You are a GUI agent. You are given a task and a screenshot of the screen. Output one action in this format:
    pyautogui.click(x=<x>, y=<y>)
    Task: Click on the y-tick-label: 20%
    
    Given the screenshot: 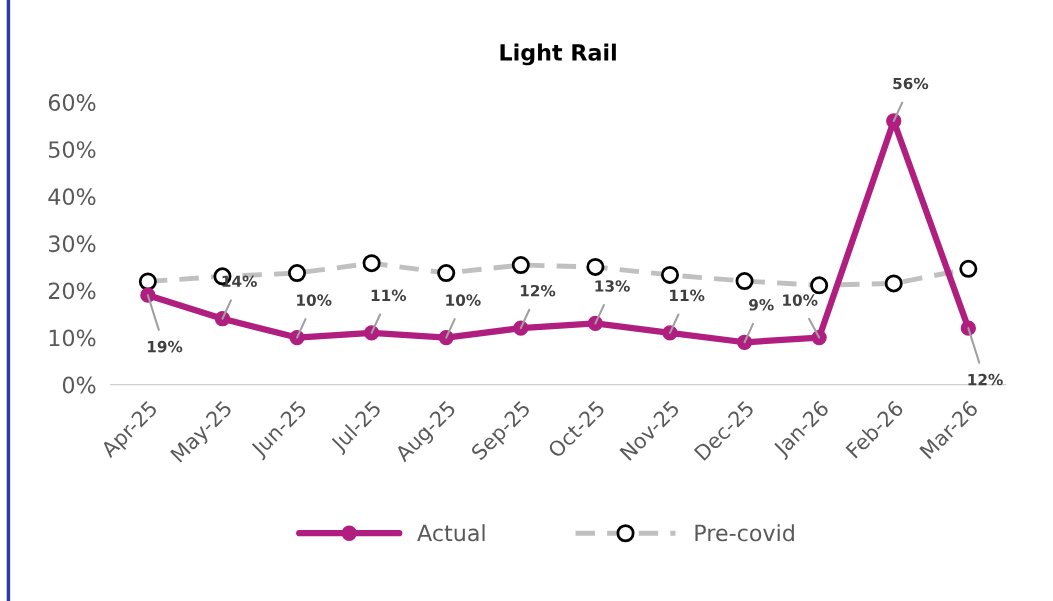 What is the action you would take?
    pyautogui.click(x=72, y=291)
    